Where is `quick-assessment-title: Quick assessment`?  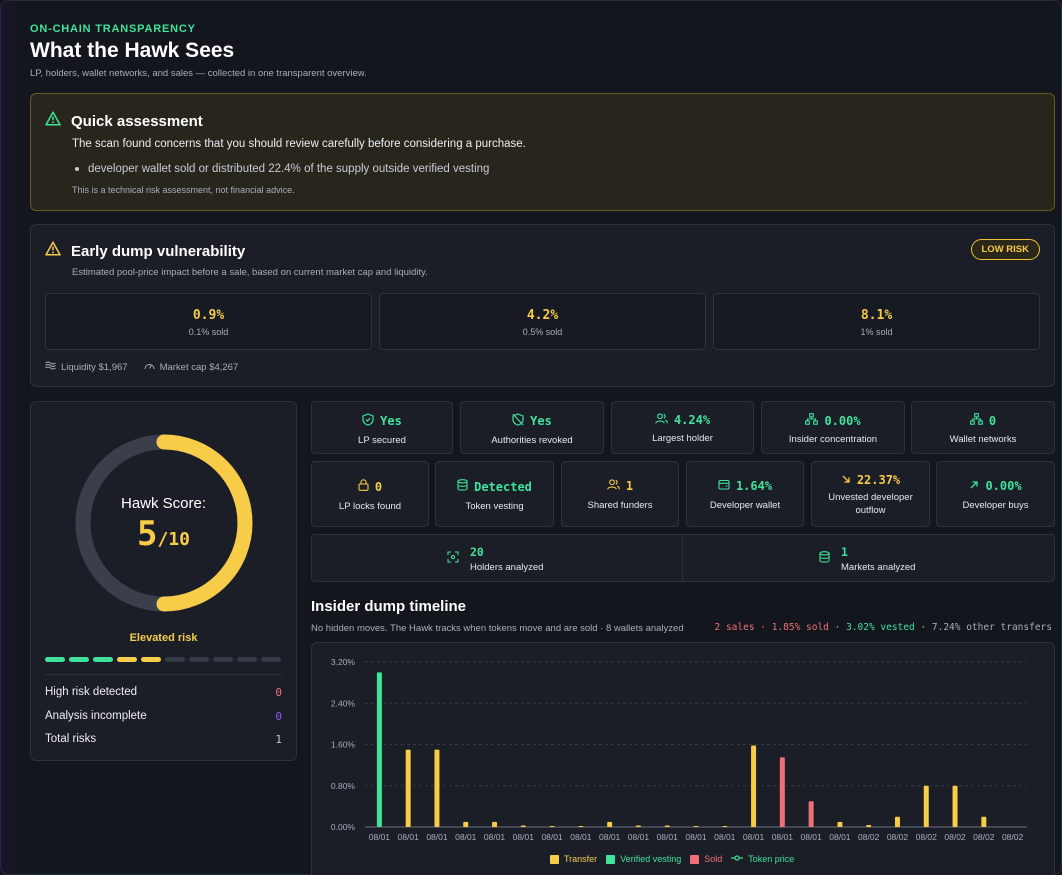
quick-assessment-title: Quick assessment is located at coordinates (137, 121).